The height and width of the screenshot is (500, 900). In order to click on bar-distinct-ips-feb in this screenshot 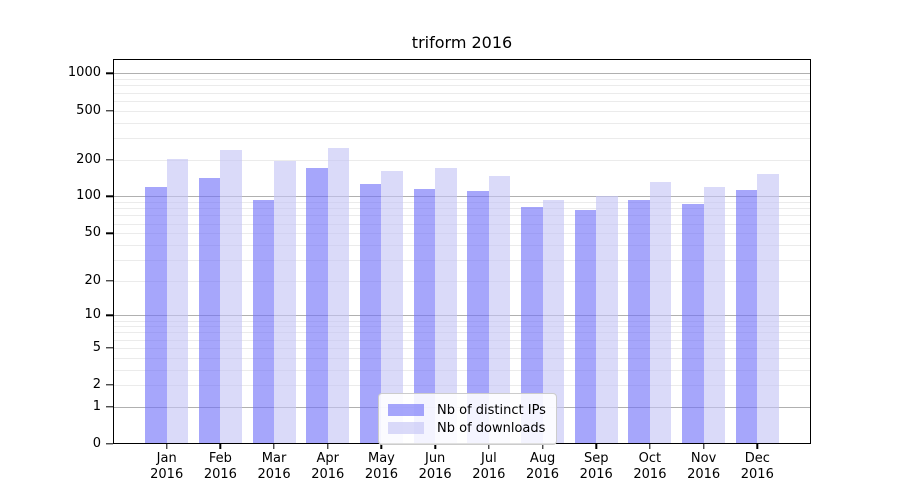, I will do `click(209, 311)`.